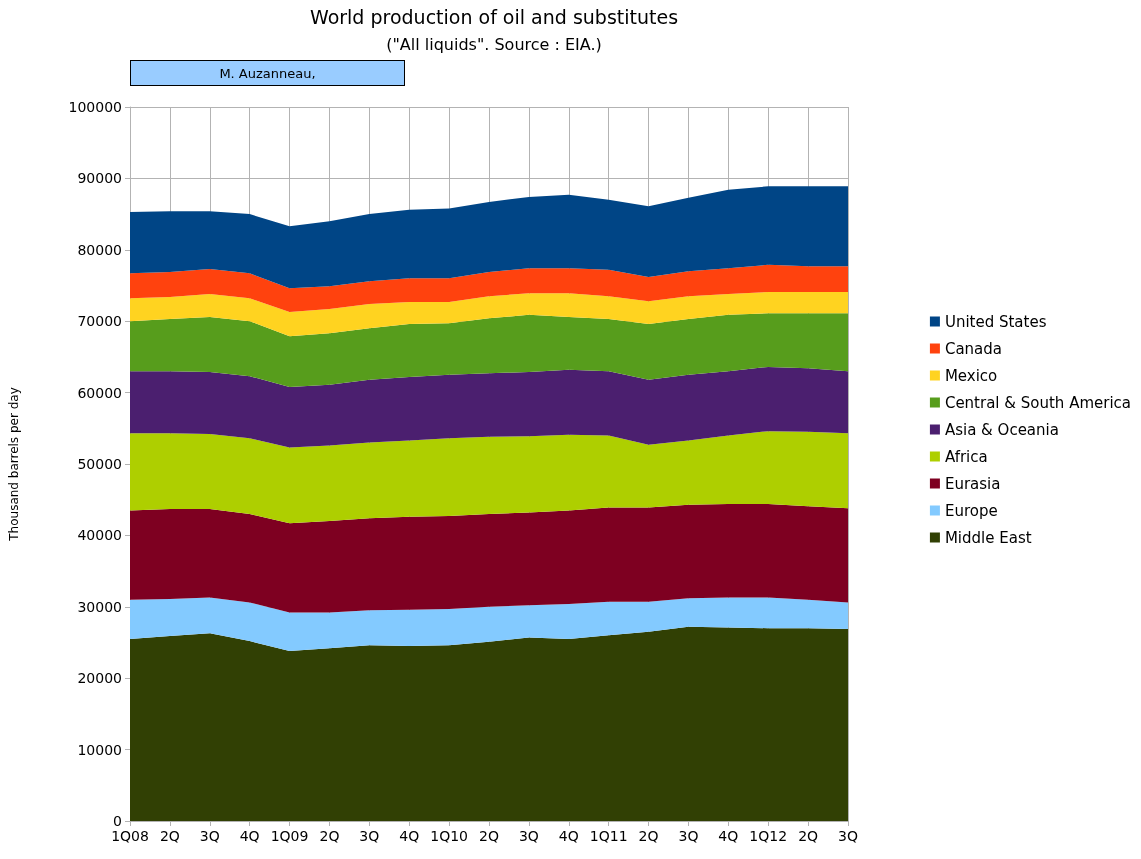 The image size is (1141, 859). I want to click on y-tick-label: 20000, so click(99, 678).